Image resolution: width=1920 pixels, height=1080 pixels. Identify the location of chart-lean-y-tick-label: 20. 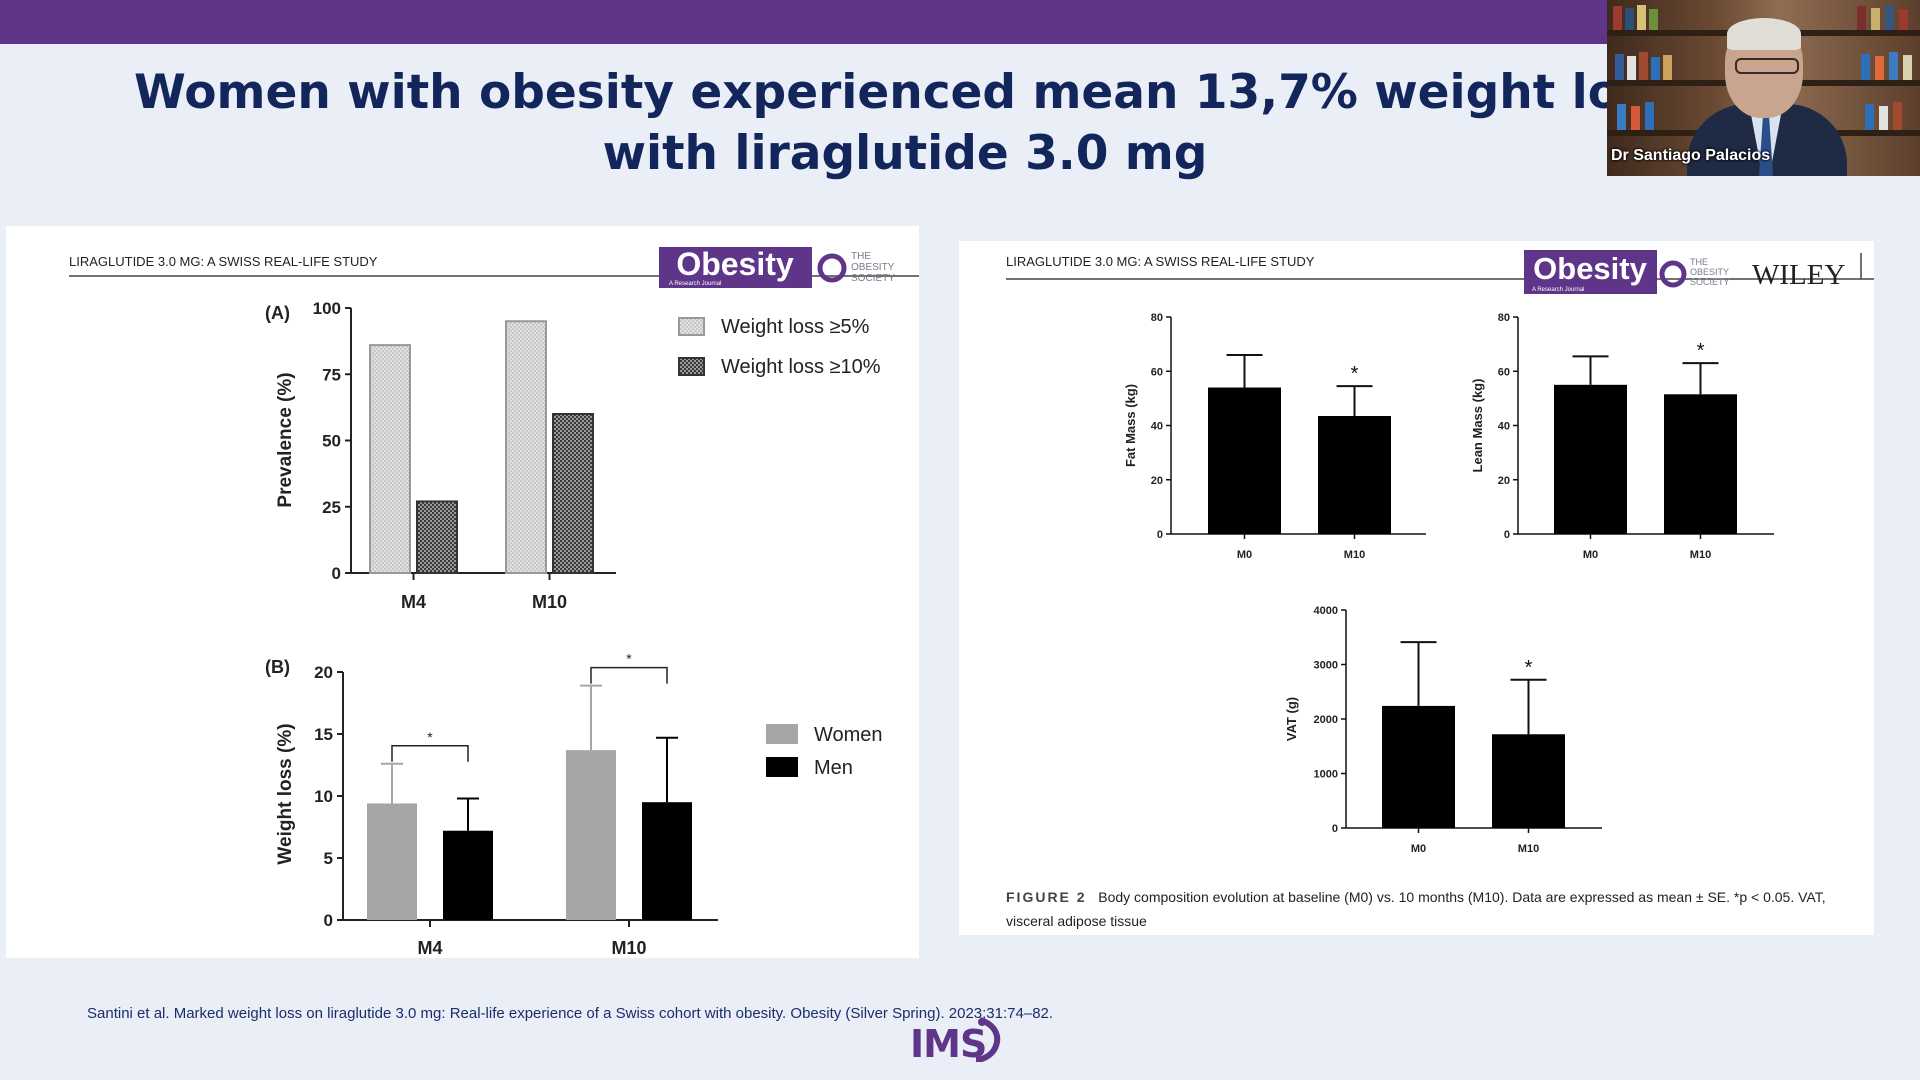
(1504, 481).